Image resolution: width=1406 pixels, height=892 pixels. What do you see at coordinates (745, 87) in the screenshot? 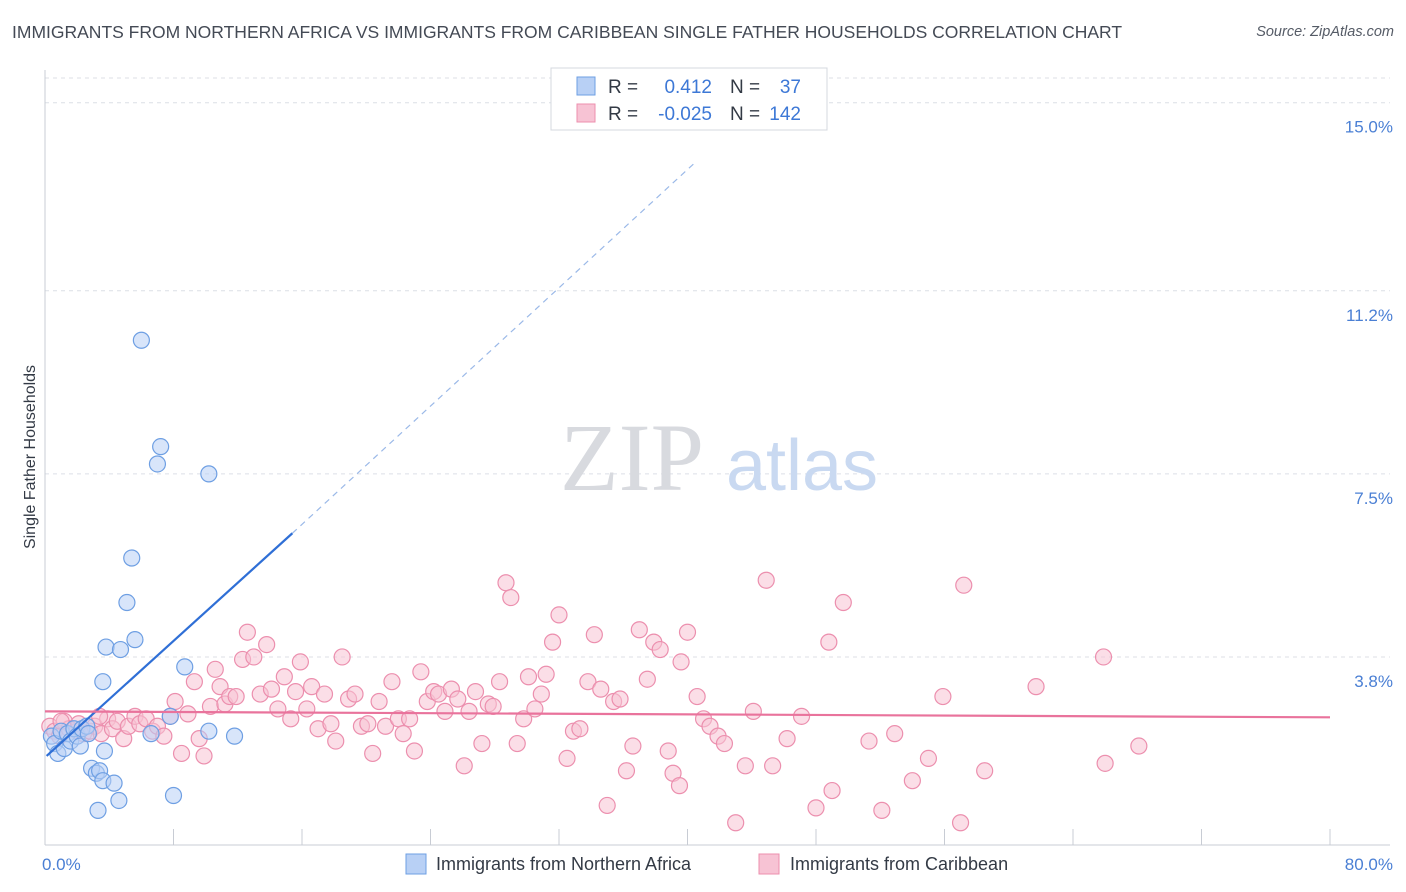
I see `stats-n-label-blue: N =` at bounding box center [745, 87].